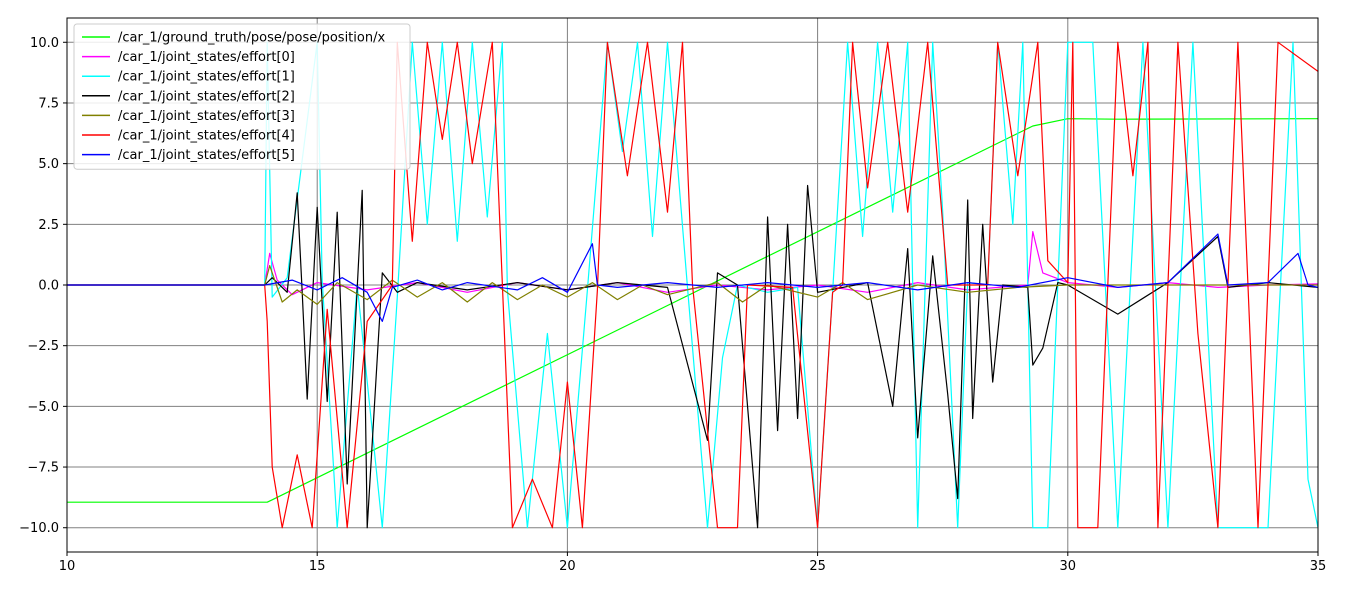 The image size is (1353, 591). I want to click on x-tick-label: 10, so click(67, 566).